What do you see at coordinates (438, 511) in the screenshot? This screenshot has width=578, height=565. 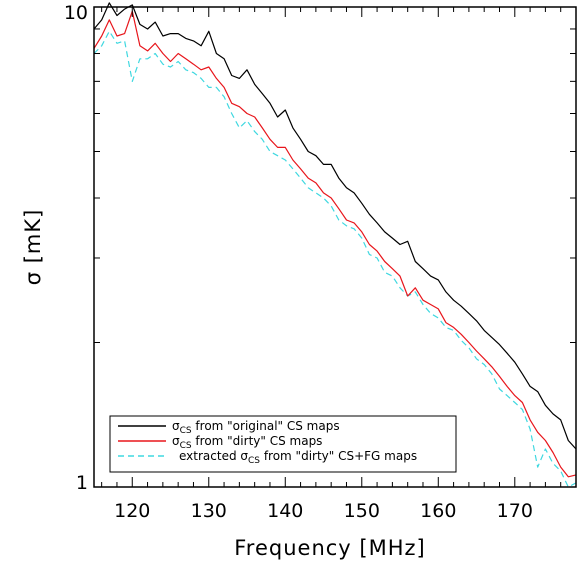 I see `x-tick-label: 160` at bounding box center [438, 511].